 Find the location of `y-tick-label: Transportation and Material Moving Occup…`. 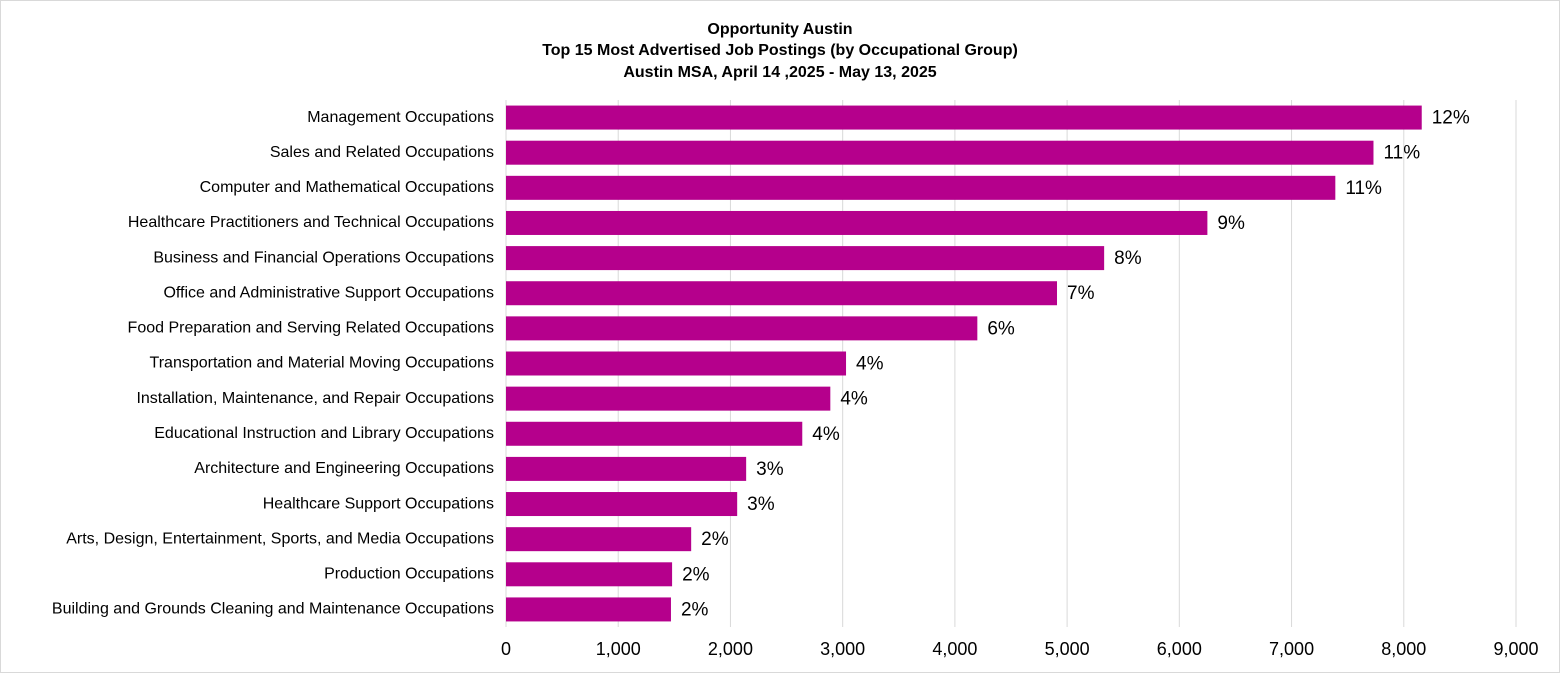

y-tick-label: Transportation and Material Moving Occup… is located at coordinates (322, 363).